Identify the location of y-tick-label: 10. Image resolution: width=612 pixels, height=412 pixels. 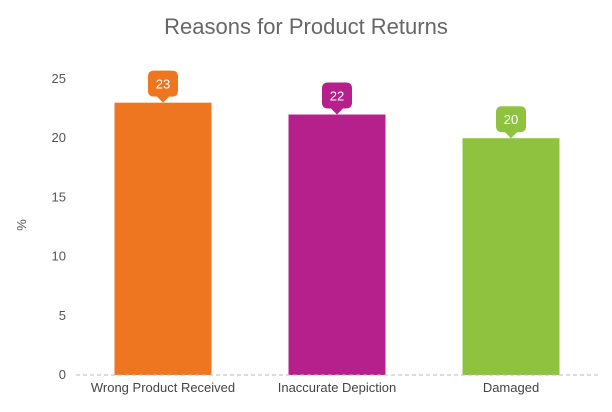
(59, 256).